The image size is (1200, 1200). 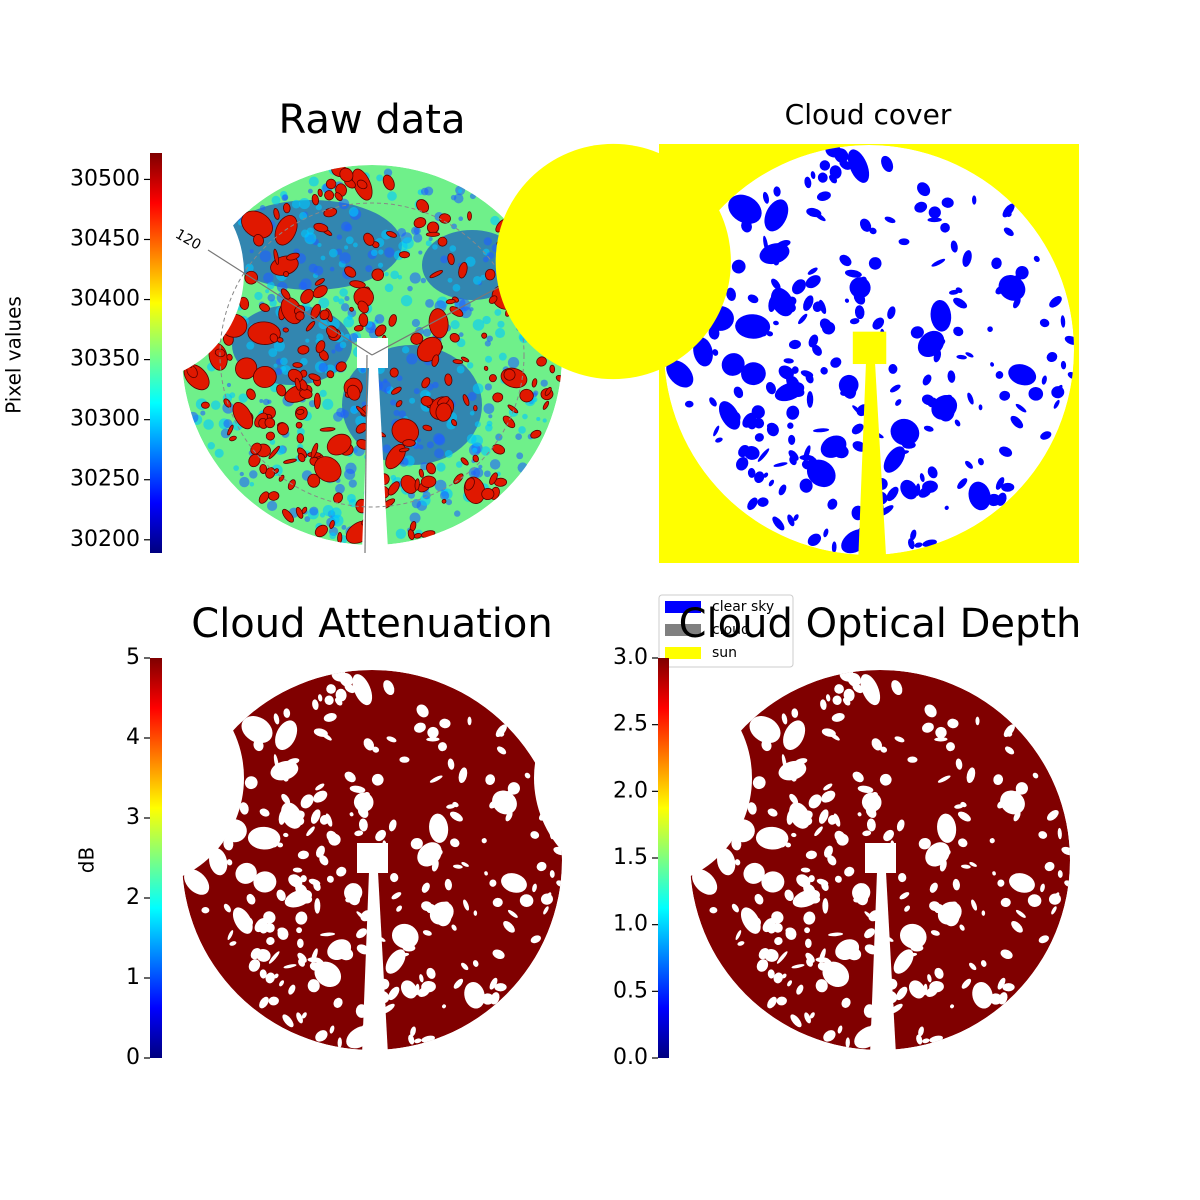 What do you see at coordinates (630, 657) in the screenshot?
I see `colorbar-tick-label: 3.0` at bounding box center [630, 657].